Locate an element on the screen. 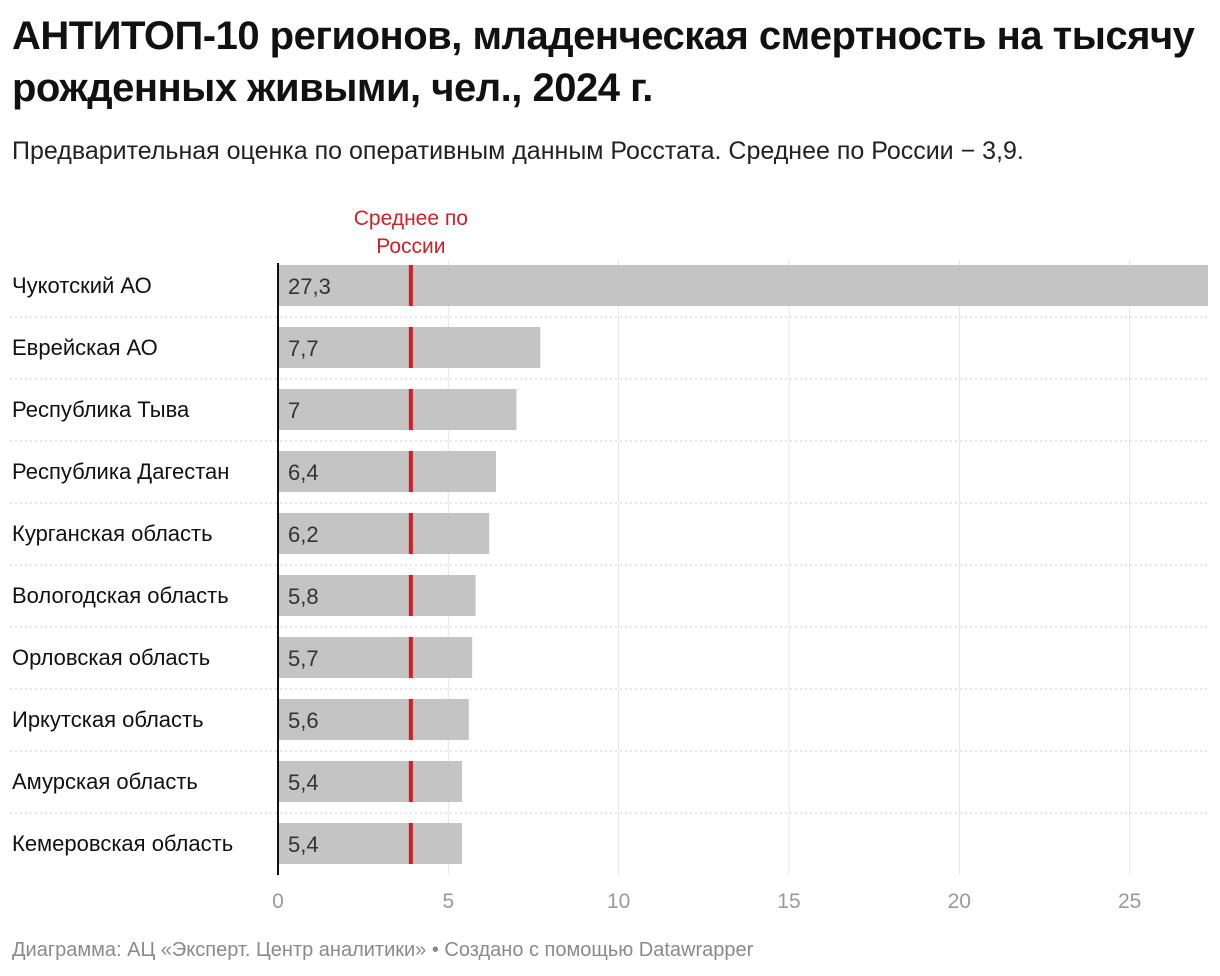 The width and height of the screenshot is (1220, 976). category-label: Амурская область is located at coordinates (105, 781).